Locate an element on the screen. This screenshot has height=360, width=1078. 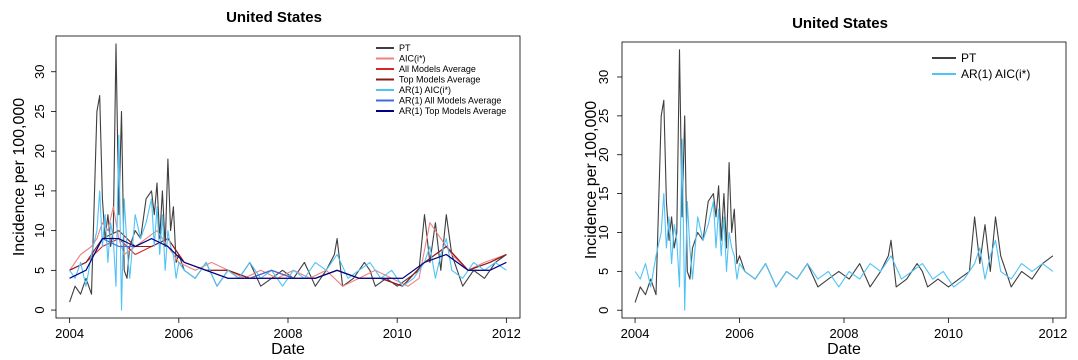
legend-label-1: AR(1) AIC(i*) is located at coordinates (995, 74).